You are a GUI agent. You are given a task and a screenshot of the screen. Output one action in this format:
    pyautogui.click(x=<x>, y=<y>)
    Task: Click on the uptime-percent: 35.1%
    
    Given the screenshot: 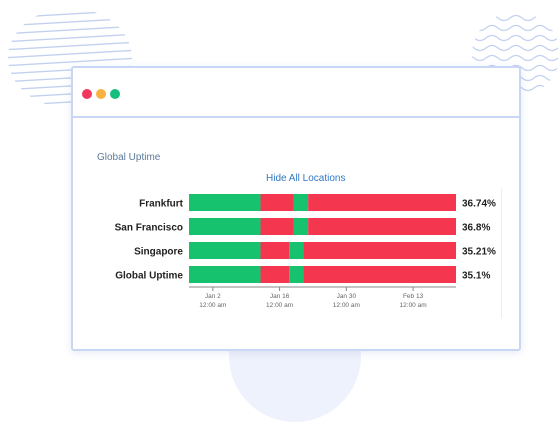 What is the action you would take?
    pyautogui.click(x=476, y=276)
    